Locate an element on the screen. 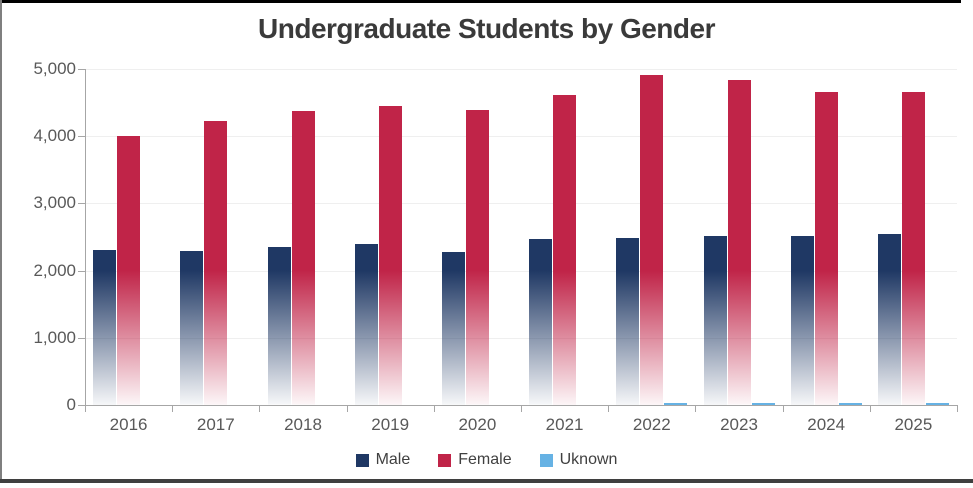 This screenshot has height=488, width=973. y-axis-label: 0 is located at coordinates (71, 404).